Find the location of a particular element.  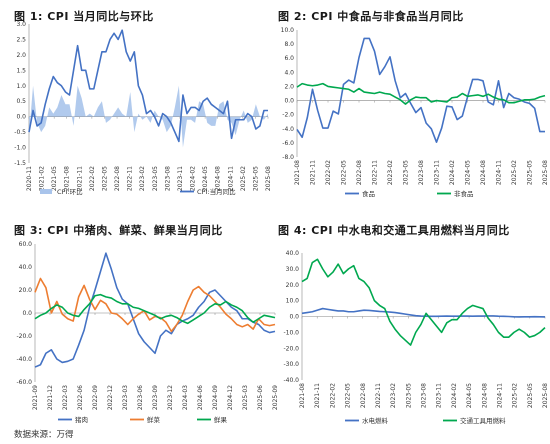

x-tick-label: 2022-08 is located at coordinates (363, 395).